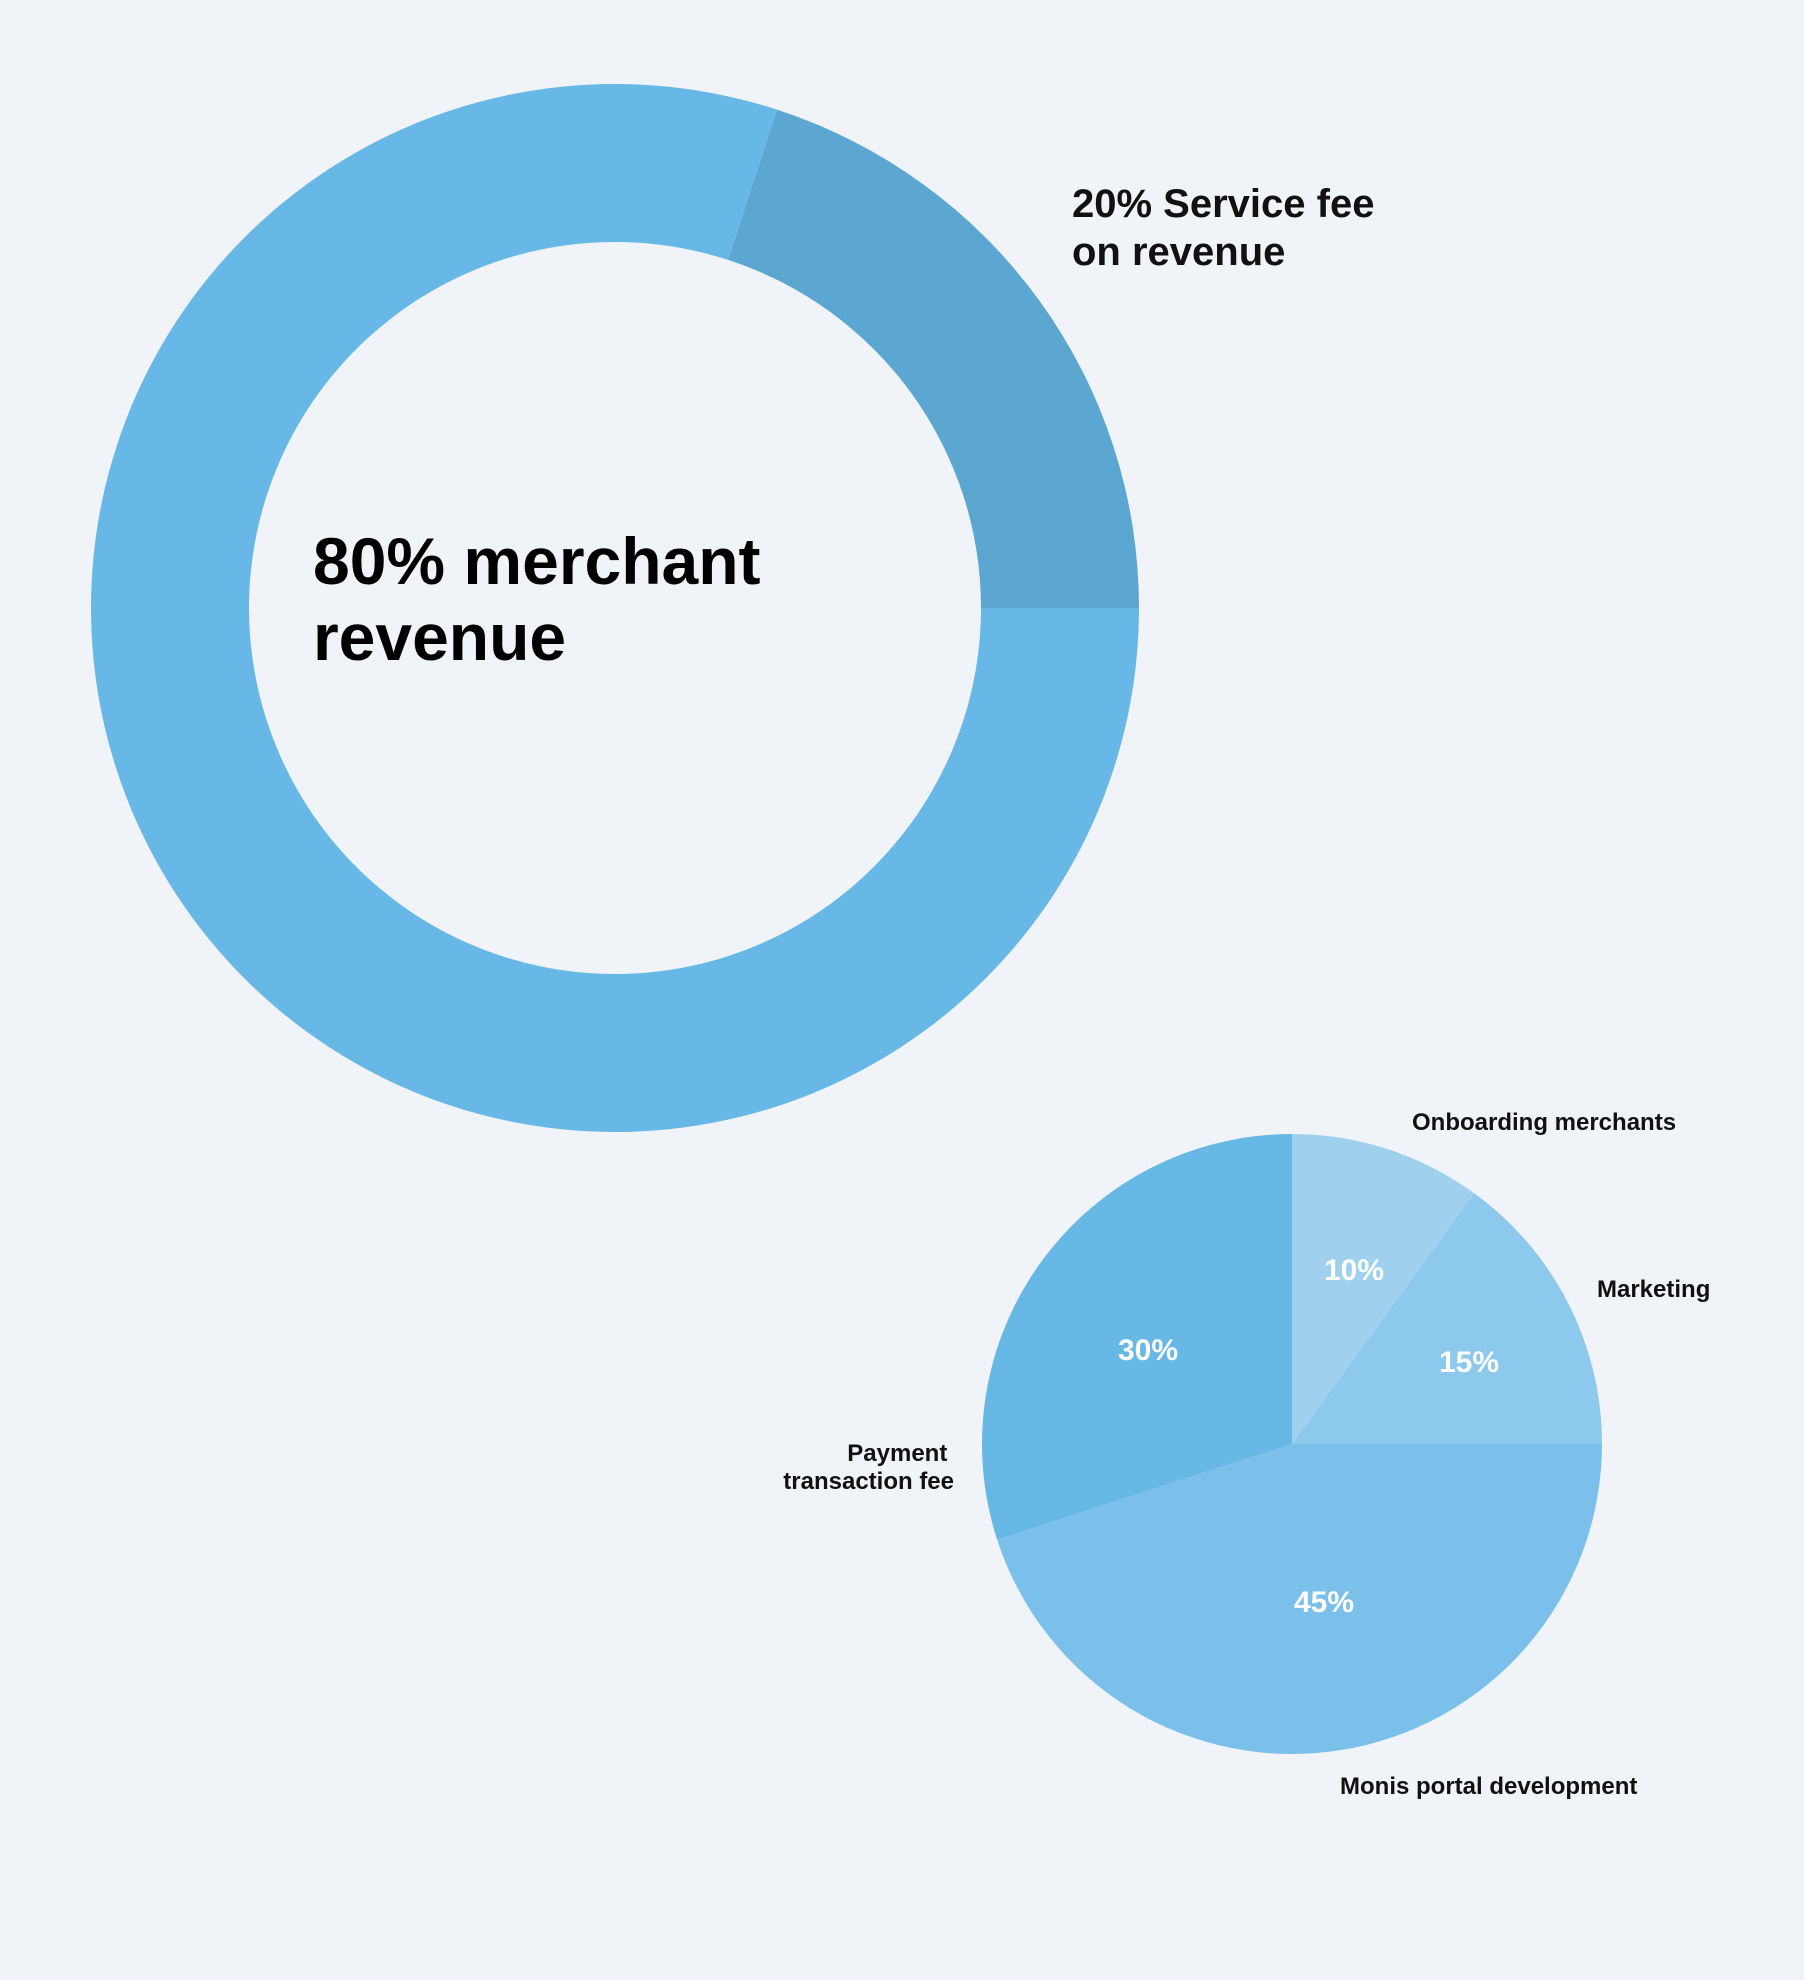 The image size is (1804, 1980). Describe the element at coordinates (868, 1481) in the screenshot. I see `pie-label-payment-line-2: transaction fee` at that location.